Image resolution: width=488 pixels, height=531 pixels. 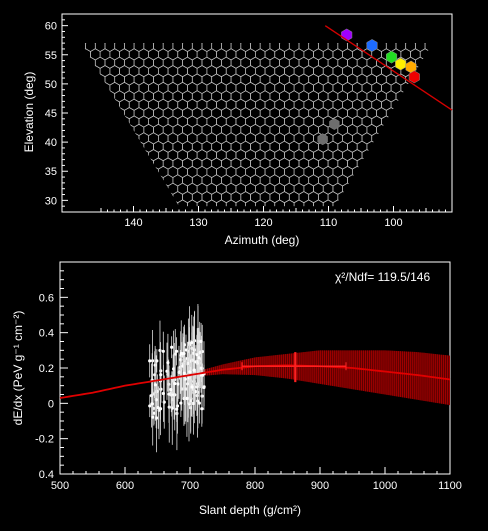 I want to click on y-tick-label: 55, so click(x=51, y=56).